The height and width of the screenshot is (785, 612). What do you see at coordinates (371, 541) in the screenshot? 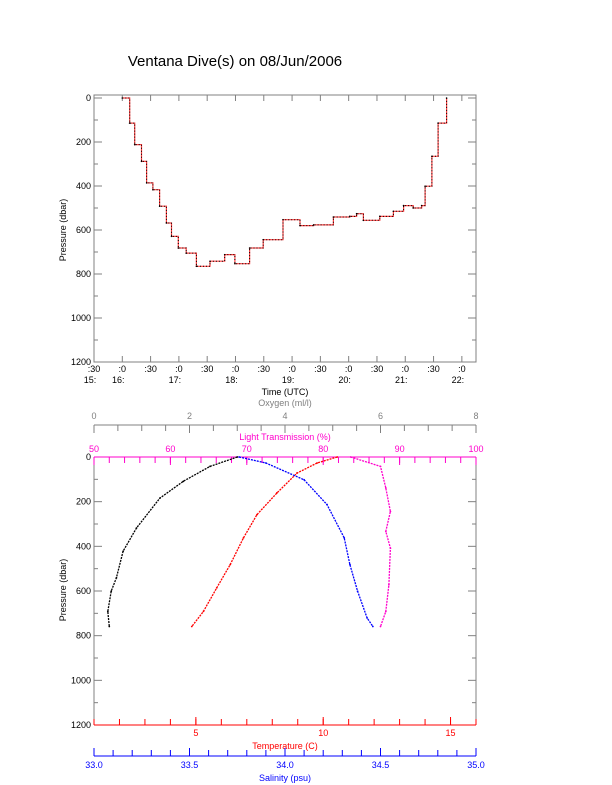
I see `light-profile` at bounding box center [371, 541].